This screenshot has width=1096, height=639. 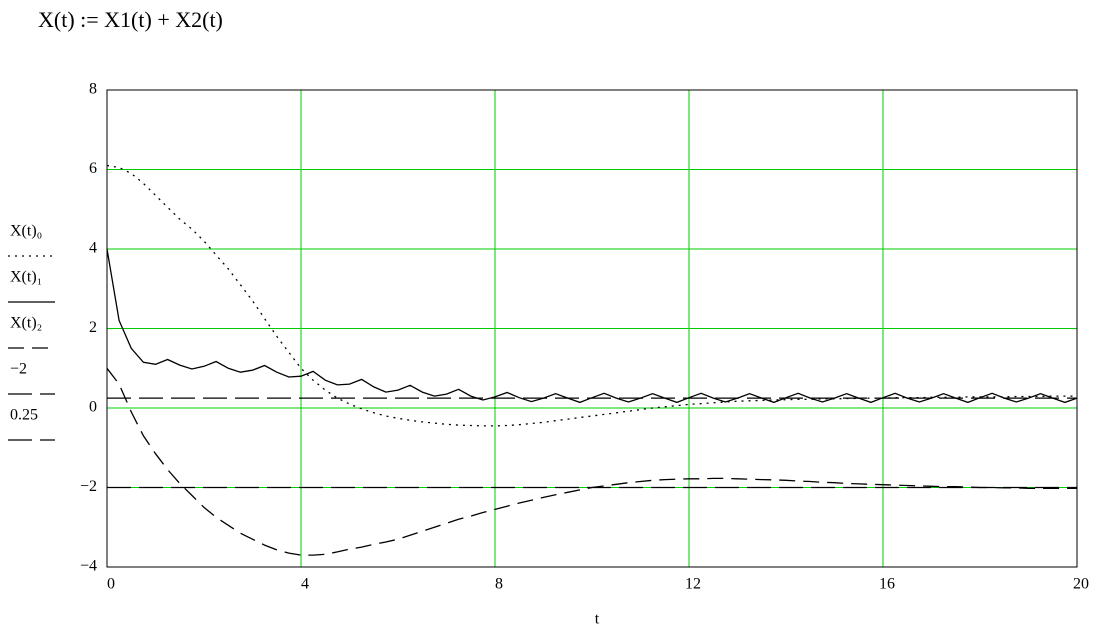 I want to click on x-tick-label: 16, so click(x=887, y=584).